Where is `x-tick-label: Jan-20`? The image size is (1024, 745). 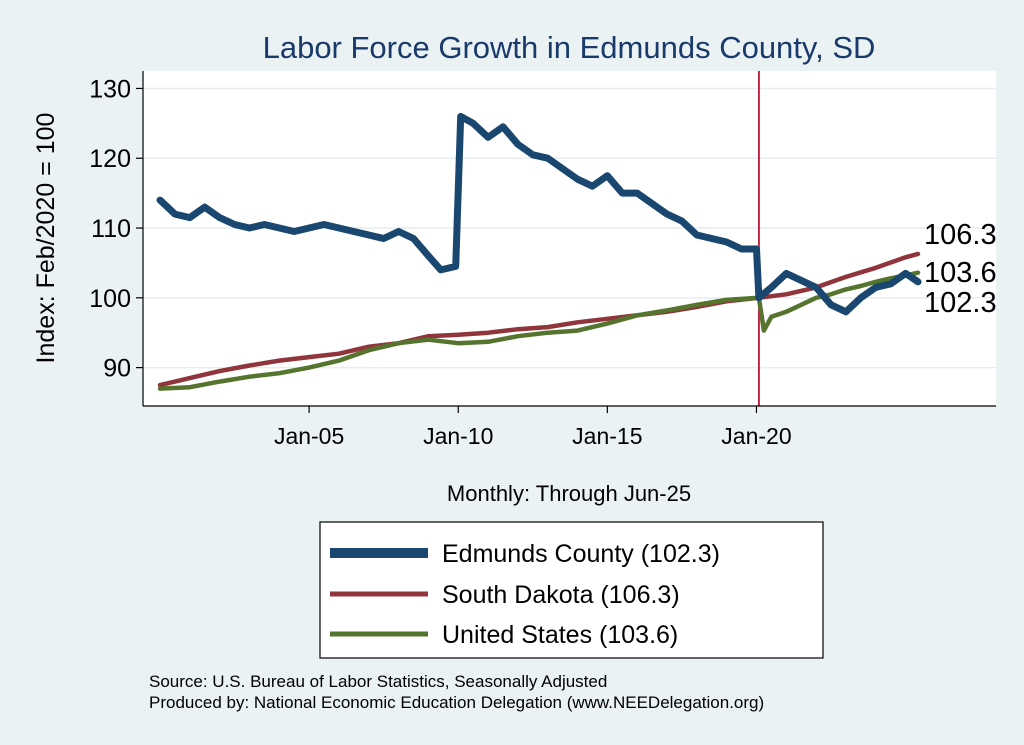
x-tick-label: Jan-20 is located at coordinates (756, 436).